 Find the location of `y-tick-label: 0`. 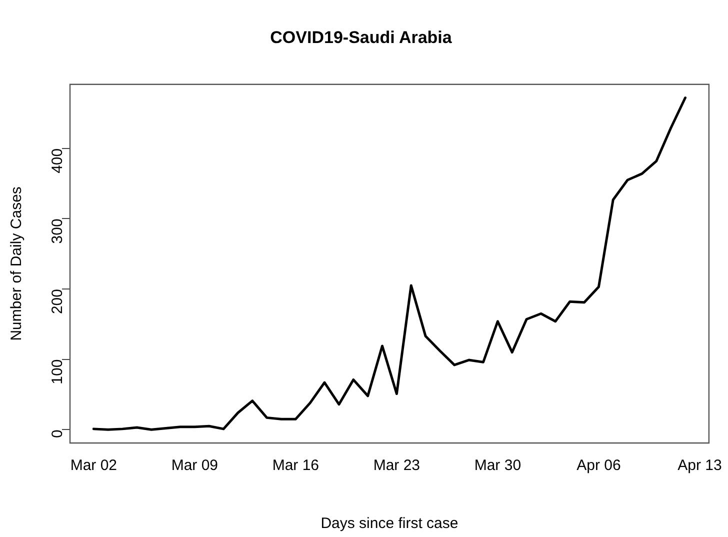

y-tick-label: 0 is located at coordinates (57, 434).